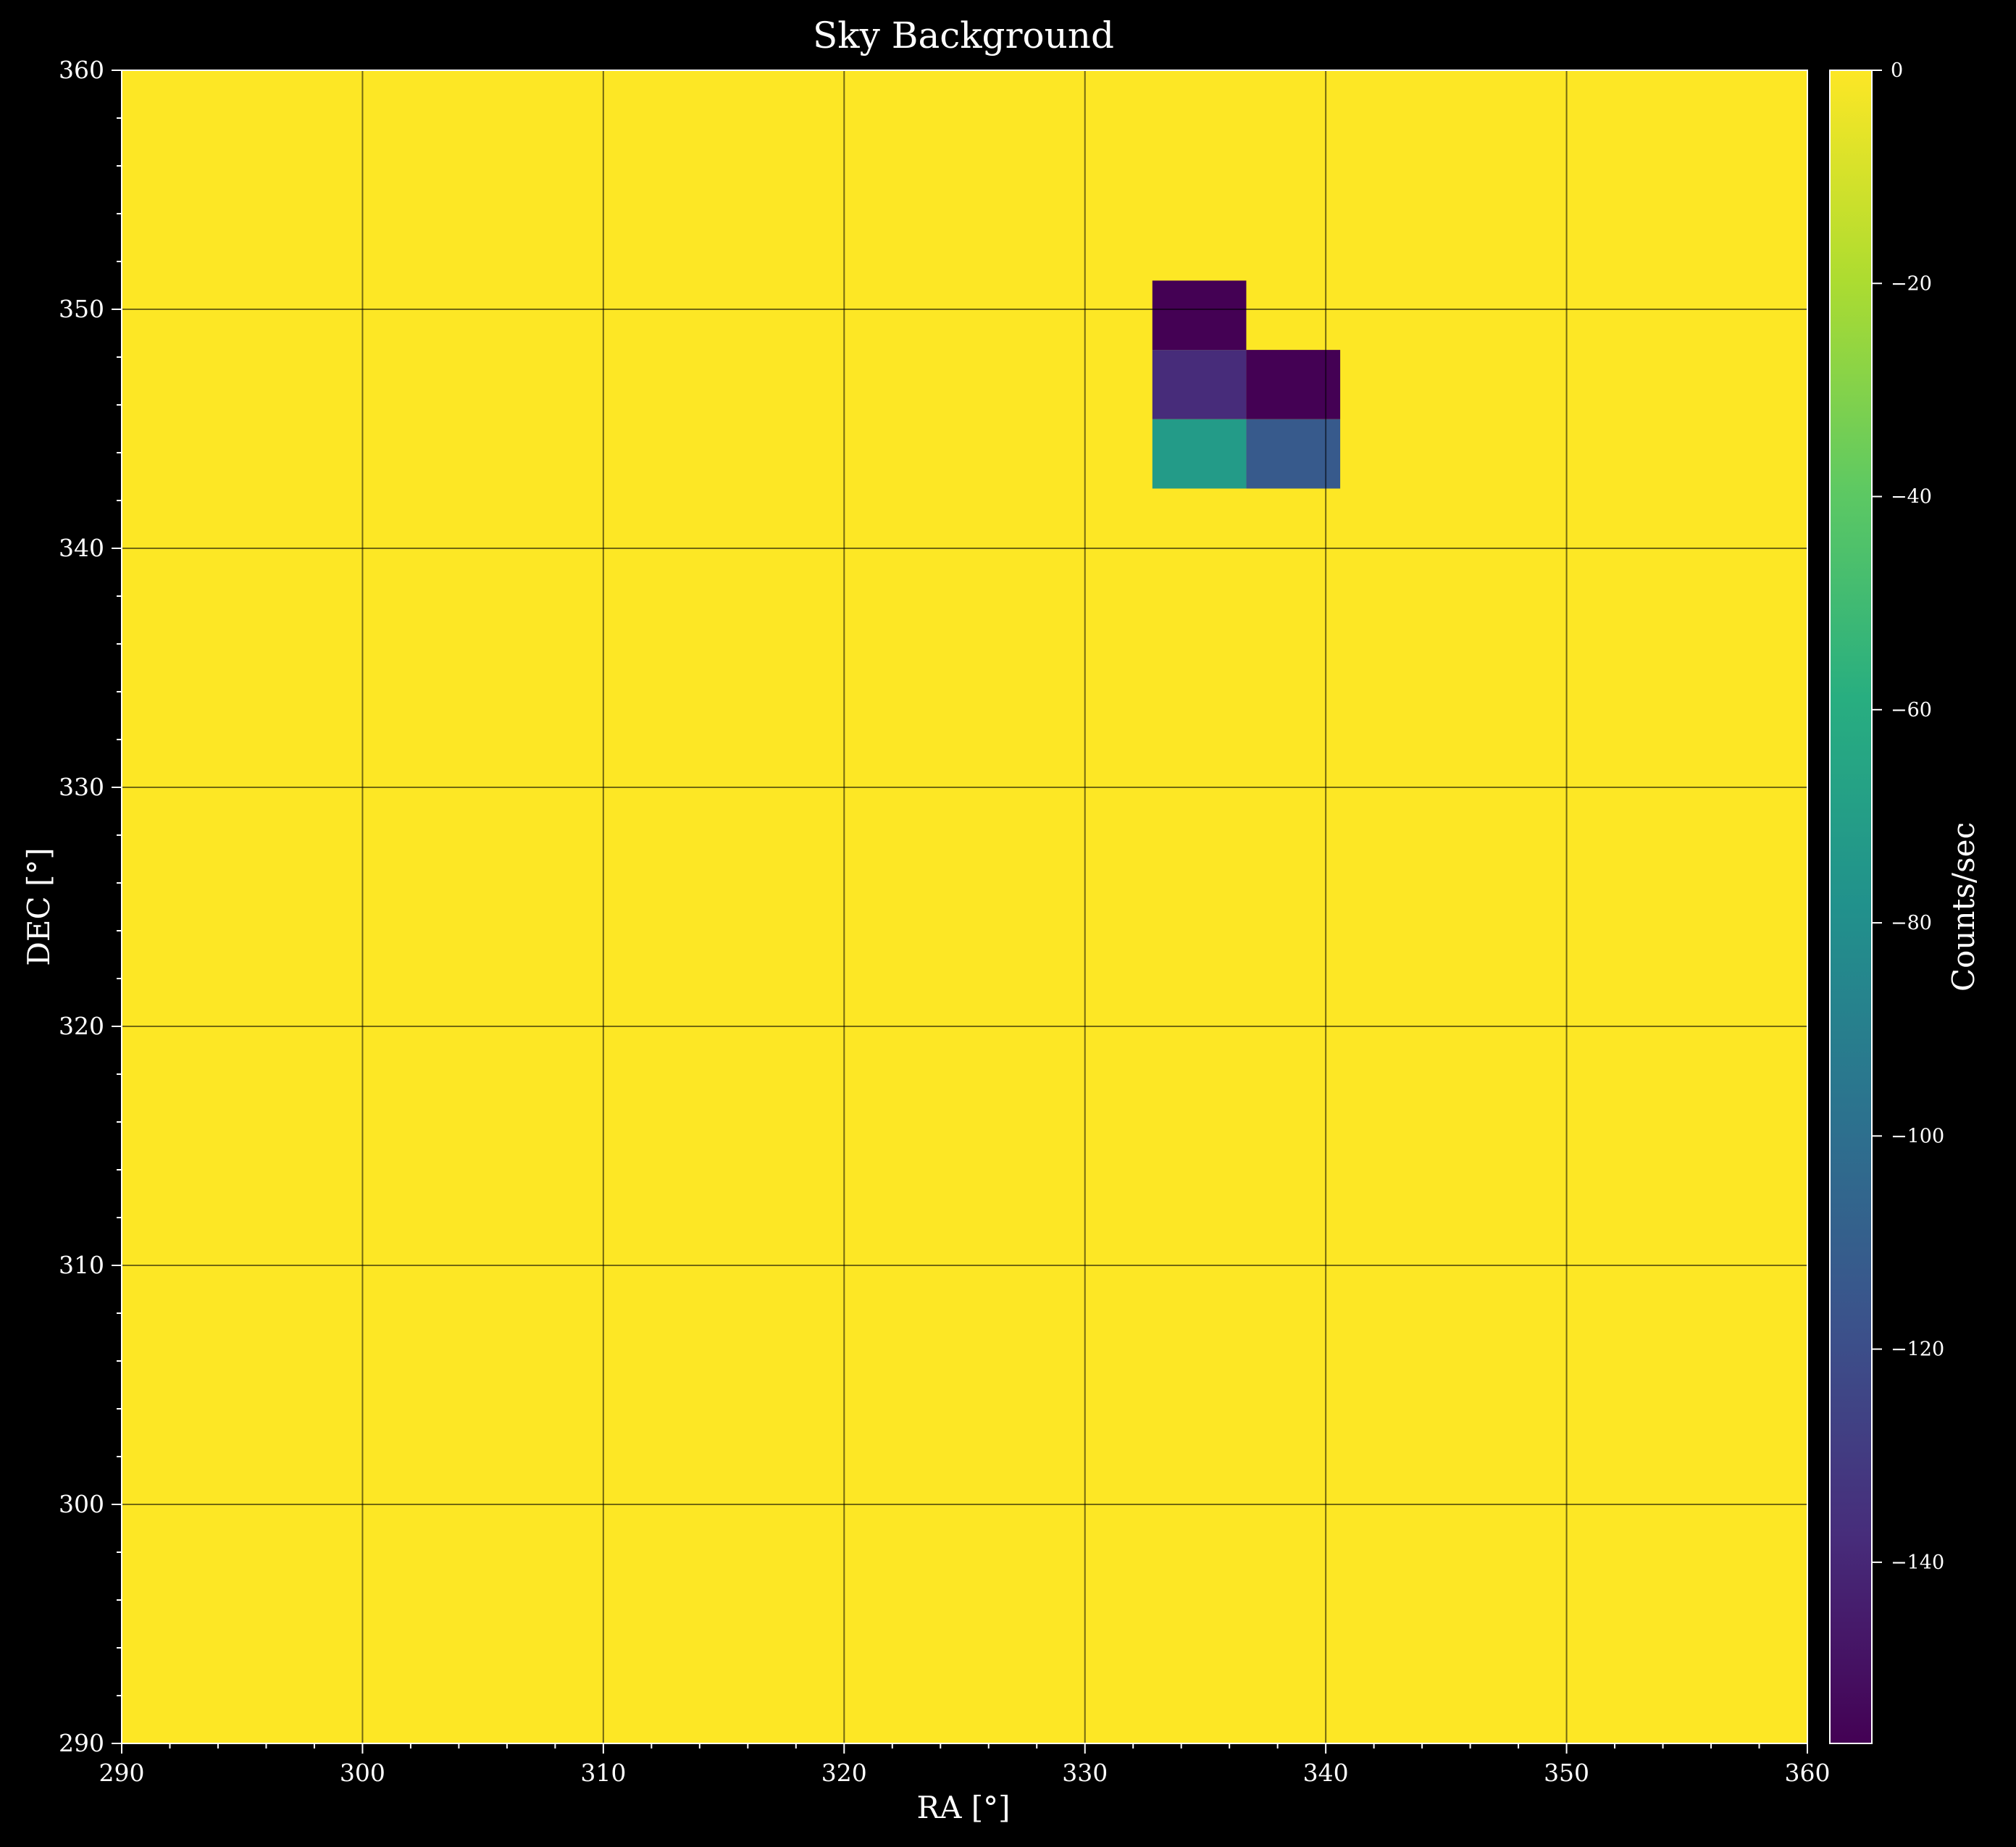  What do you see at coordinates (1908, 817) in the screenshot?
I see `colorbar-ticks: 0 −20 −40 −60 −80 −100 −120 −140` at bounding box center [1908, 817].